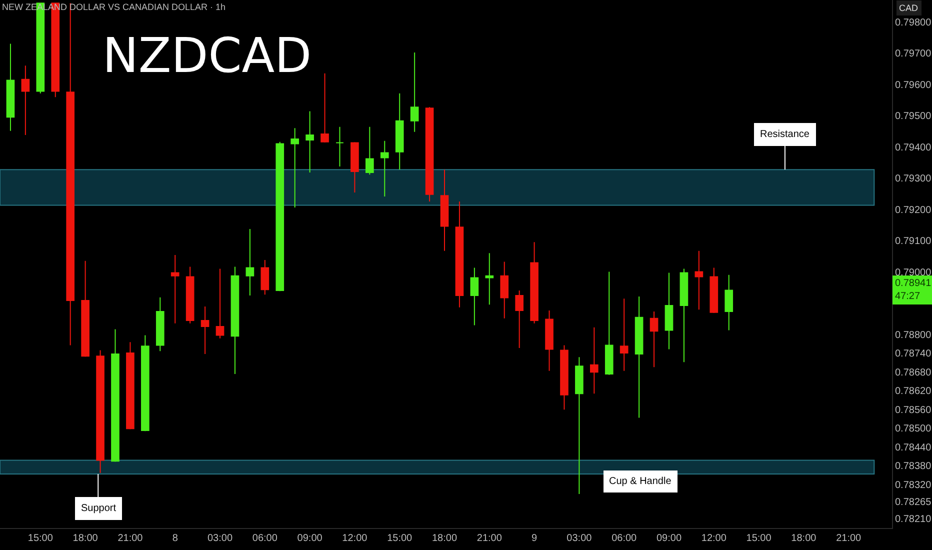 The image size is (932, 550). I want to click on x-tick-label: 9, so click(535, 538).